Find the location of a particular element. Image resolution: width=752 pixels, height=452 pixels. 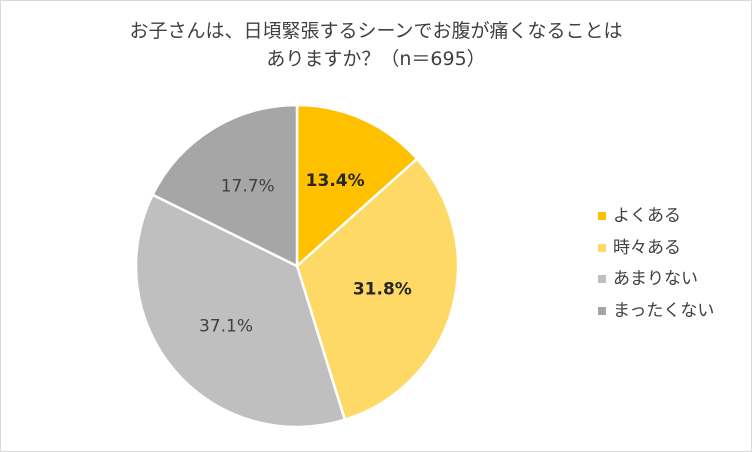

data-label-3: 37.1% is located at coordinates (226, 327).